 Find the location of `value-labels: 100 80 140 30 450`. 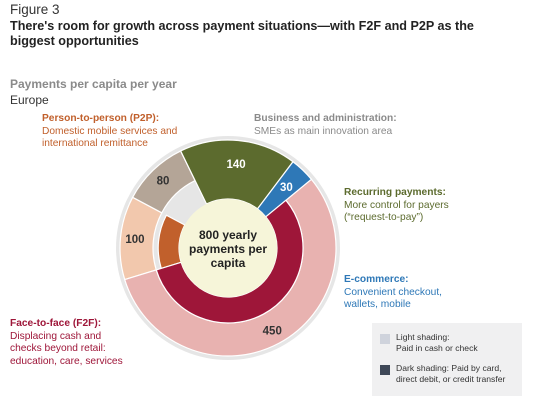

value-labels: 100 80 140 30 450 is located at coordinates (208, 248).